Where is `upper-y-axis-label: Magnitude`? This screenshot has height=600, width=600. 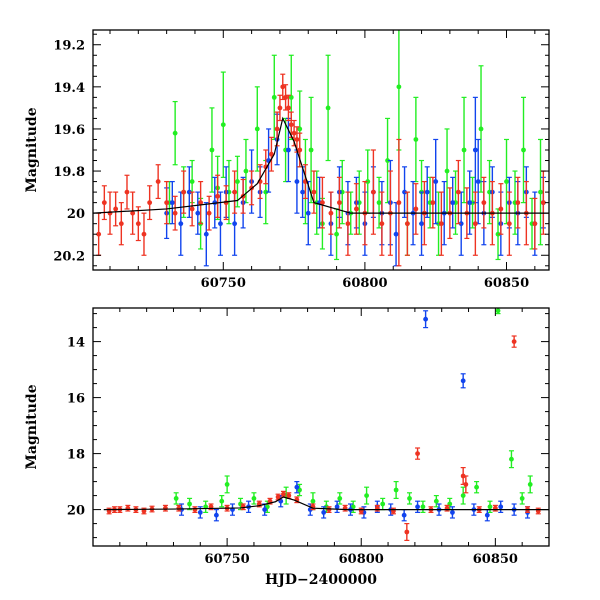 upper-y-axis-label: Magnitude is located at coordinates (32, 149).